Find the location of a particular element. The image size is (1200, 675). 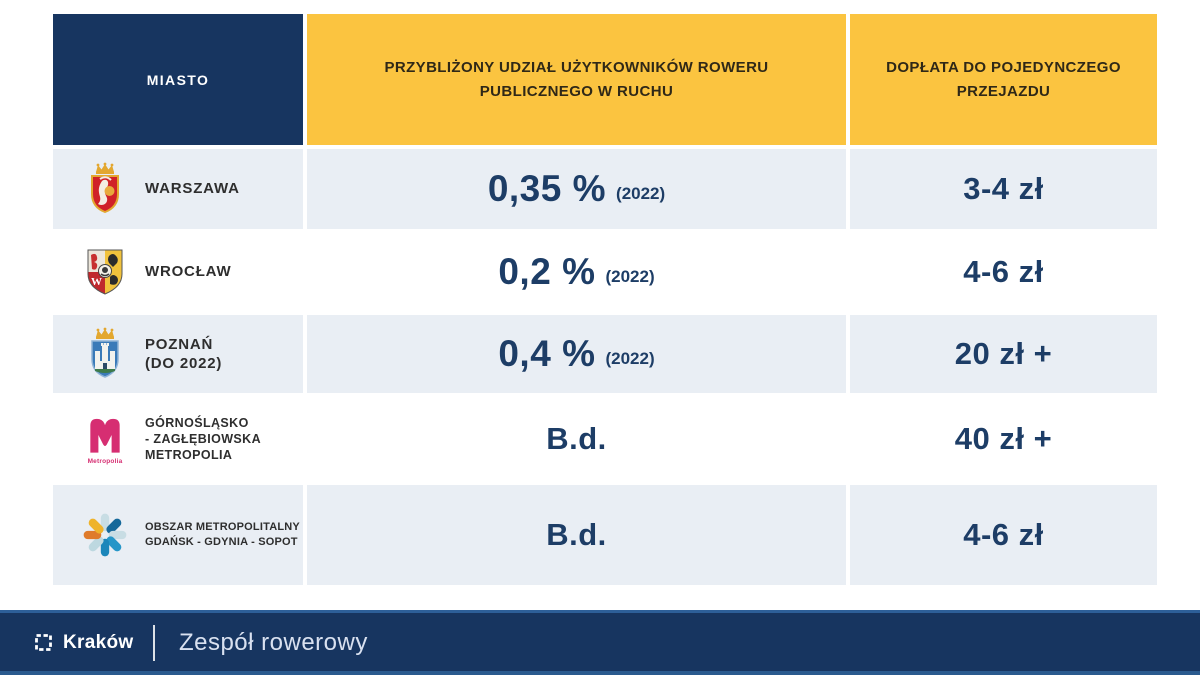

city-name: WROCŁAW is located at coordinates (188, 272).